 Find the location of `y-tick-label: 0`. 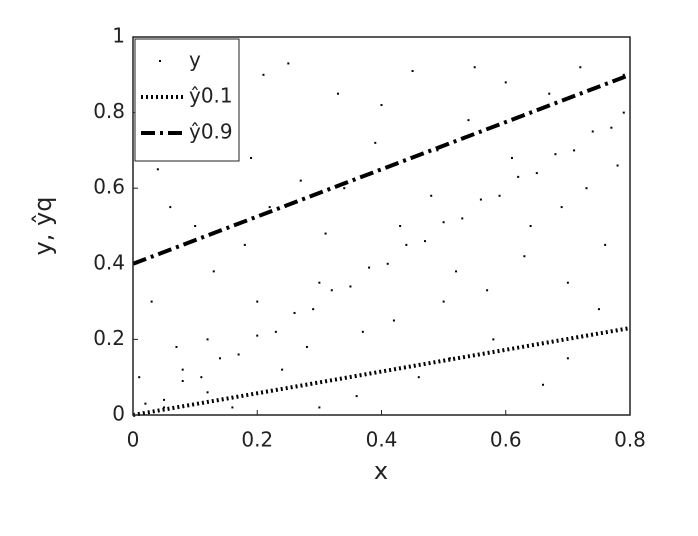

y-tick-label: 0 is located at coordinates (118, 414).